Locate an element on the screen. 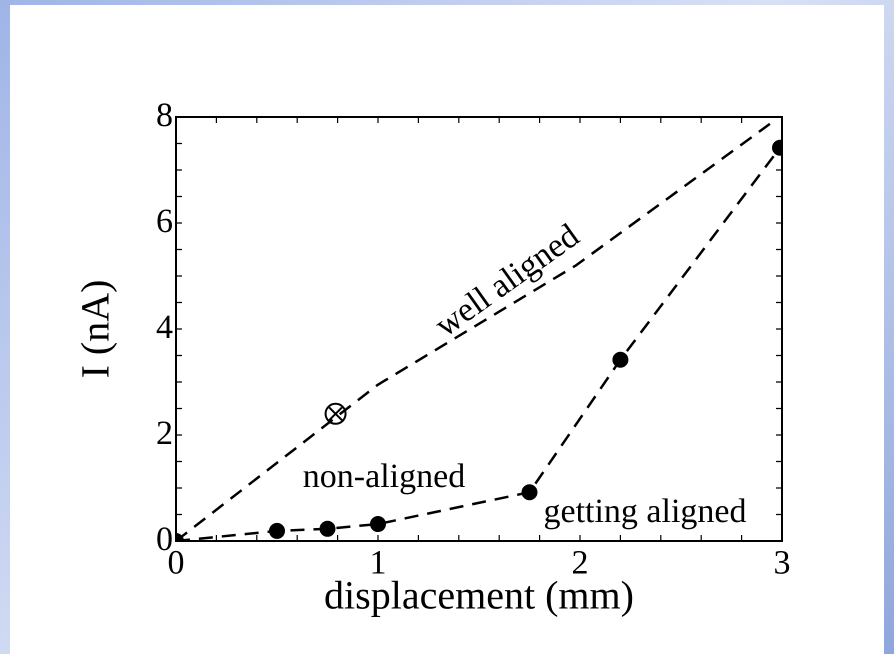 The image size is (894, 654). y-axis-title: I (nA) is located at coordinates (95, 329).